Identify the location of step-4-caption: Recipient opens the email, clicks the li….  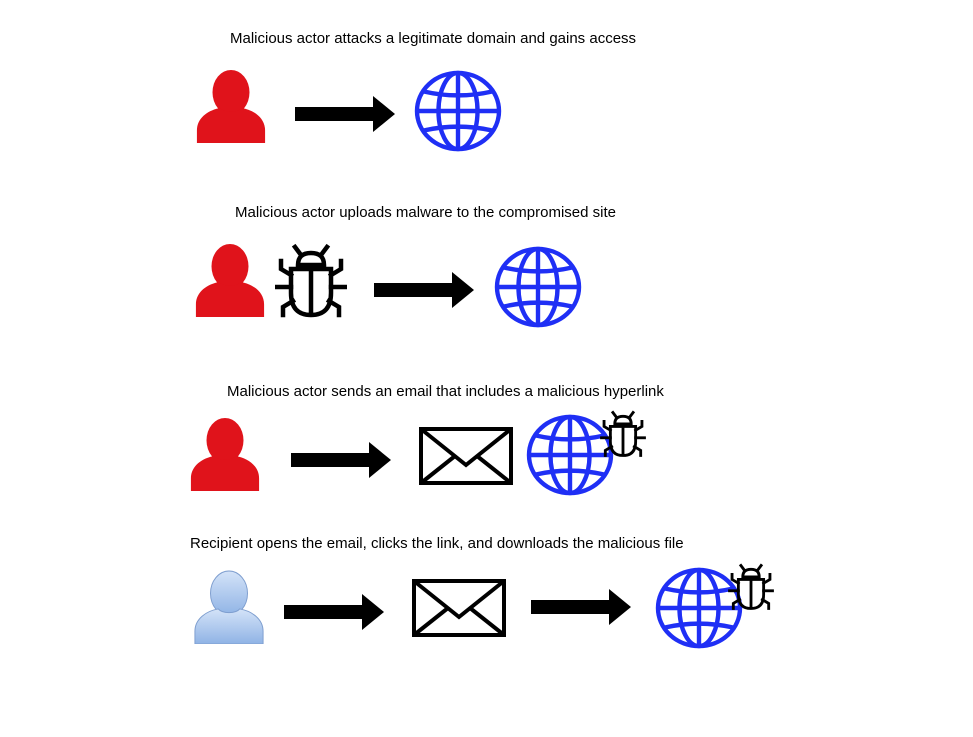
(437, 543).